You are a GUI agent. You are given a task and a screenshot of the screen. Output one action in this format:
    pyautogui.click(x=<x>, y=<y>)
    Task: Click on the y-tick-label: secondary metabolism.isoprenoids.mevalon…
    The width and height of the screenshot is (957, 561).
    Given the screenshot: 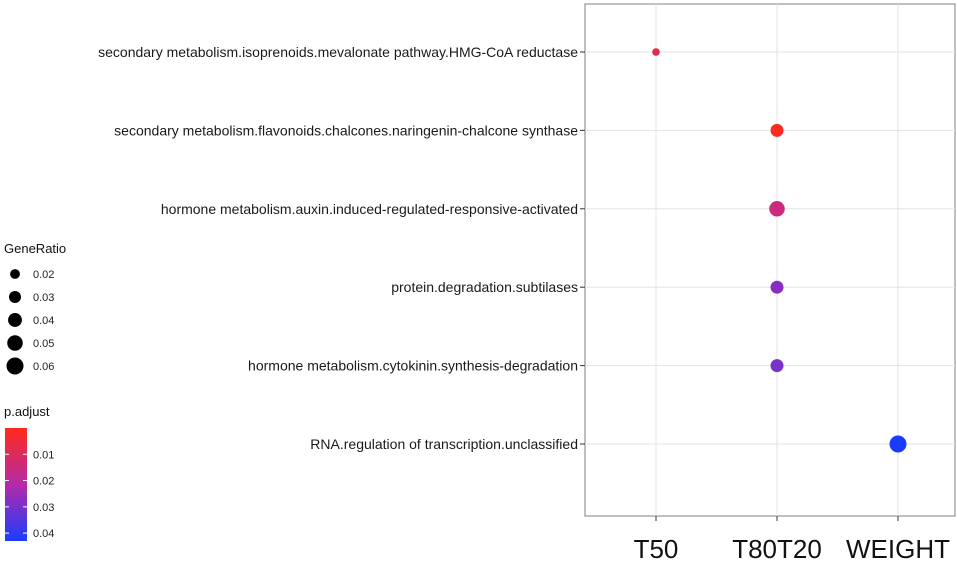 What is the action you would take?
    pyautogui.click(x=338, y=52)
    